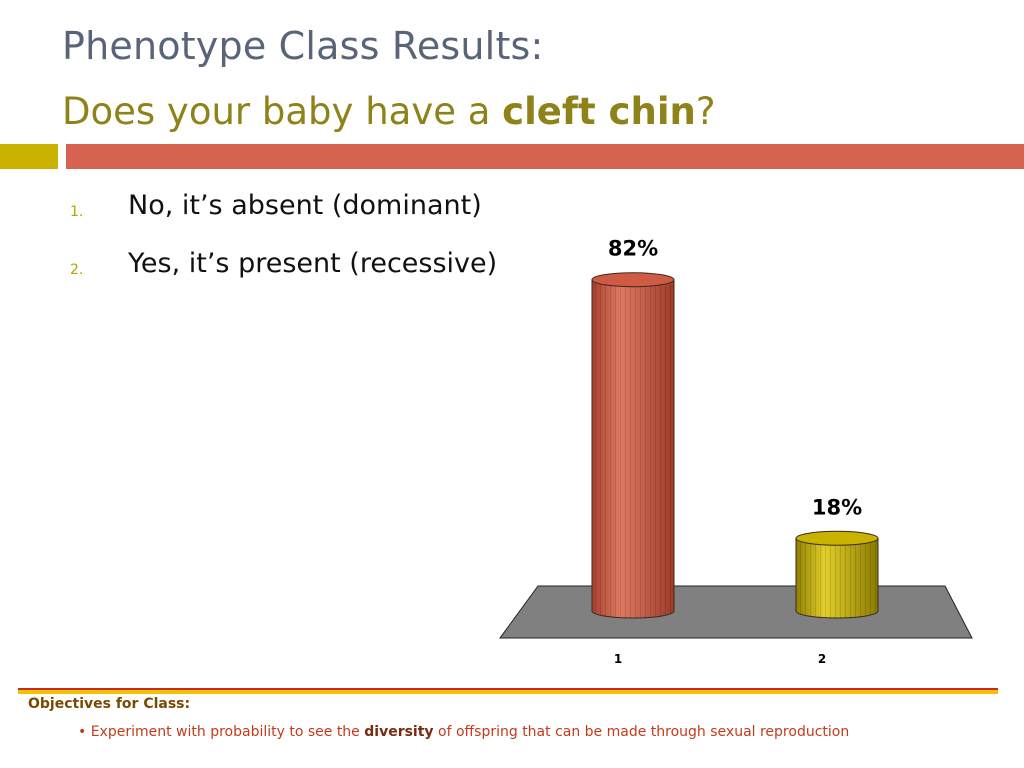 The image size is (1024, 768). What do you see at coordinates (633, 249) in the screenshot?
I see `data-label: 82%` at bounding box center [633, 249].